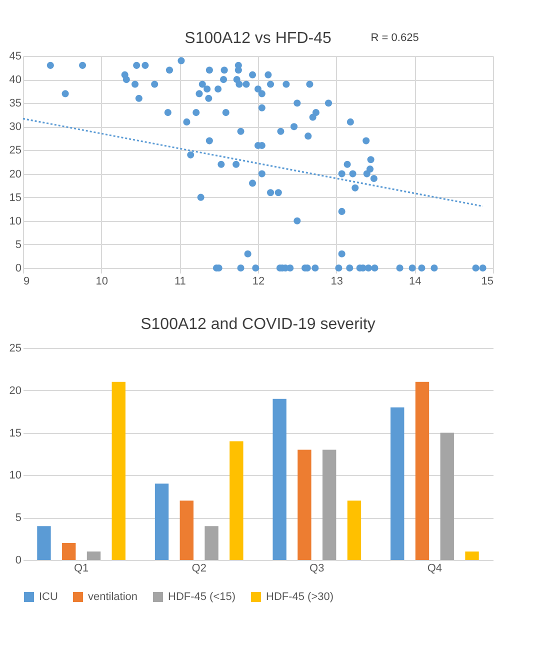  I want to click on text: R = 0.625, so click(394, 38).